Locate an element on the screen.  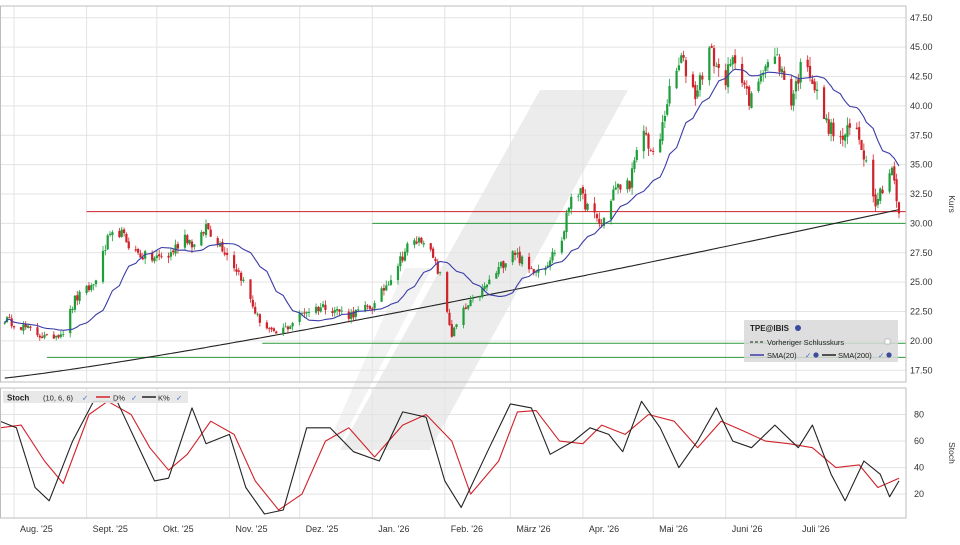
stoch-check-k: ✓ is located at coordinates (179, 398).